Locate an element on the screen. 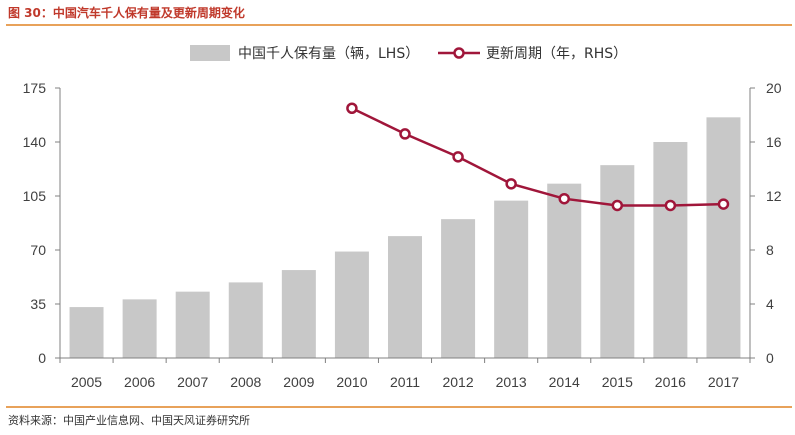 This screenshot has height=435, width=795. x-tick-label-2015: 2015 is located at coordinates (617, 382).